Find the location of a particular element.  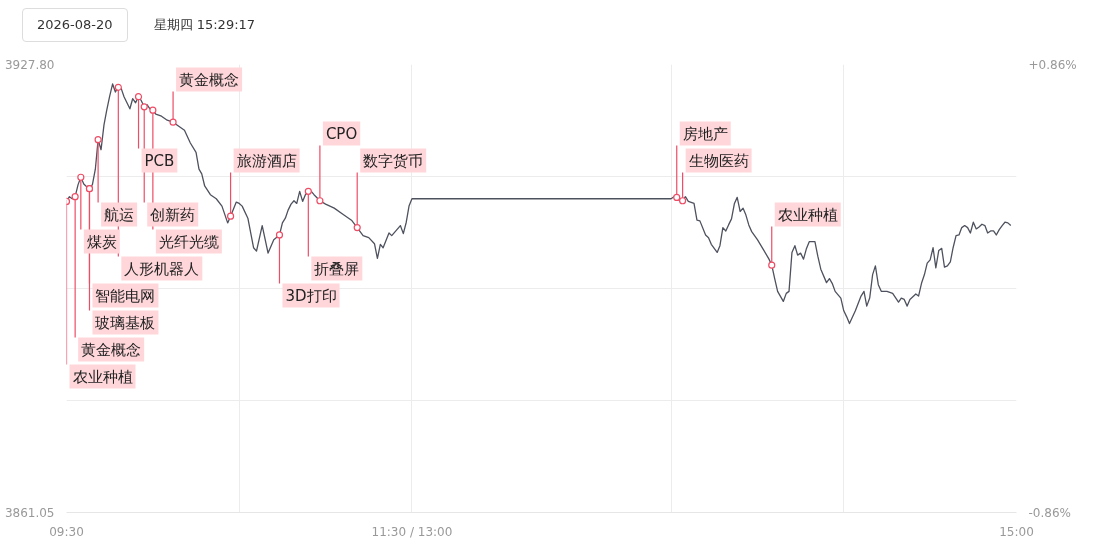

annotation: 光纤光缆 is located at coordinates (188, 241).